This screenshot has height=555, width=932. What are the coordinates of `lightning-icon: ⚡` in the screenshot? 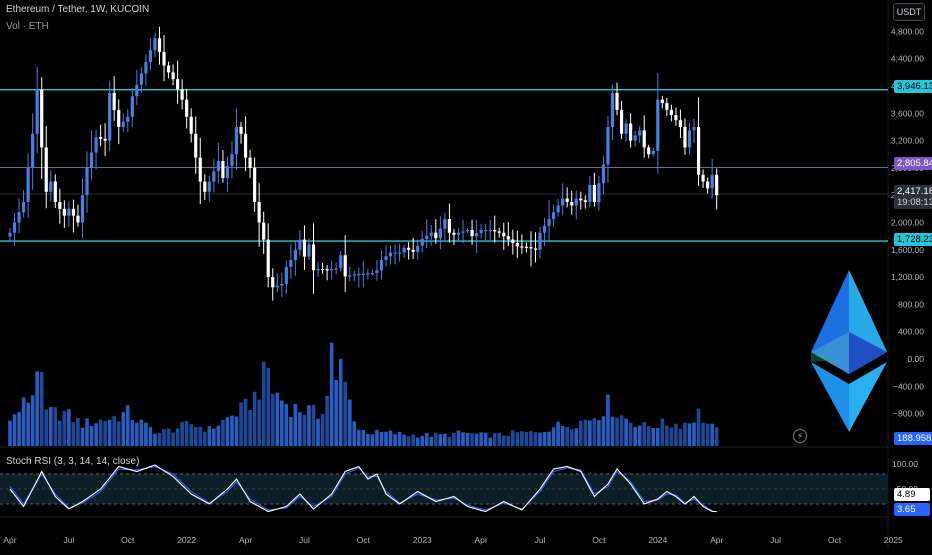 It's located at (800, 436).